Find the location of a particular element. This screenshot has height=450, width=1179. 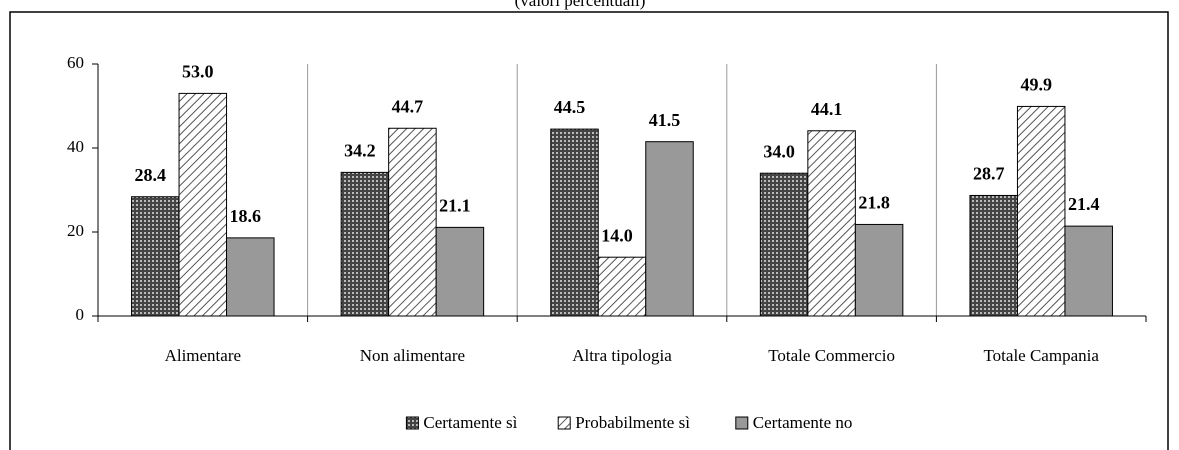

x-tick-label: Altra tipologia is located at coordinates (622, 355).